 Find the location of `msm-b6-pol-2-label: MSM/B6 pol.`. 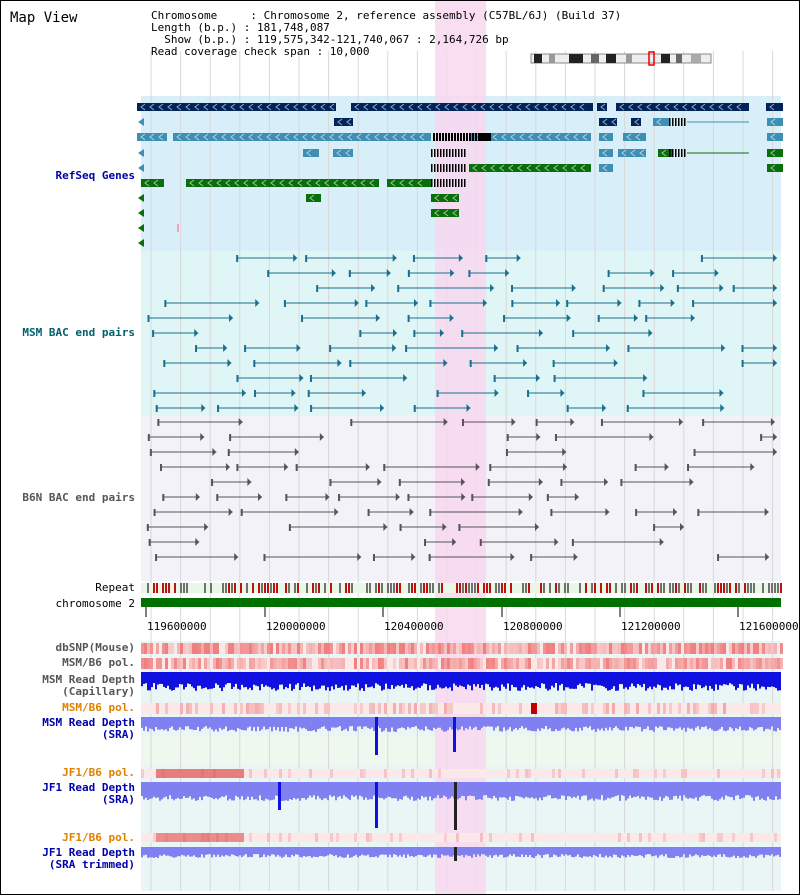

msm-b6-pol-2-label: MSM/B6 pol. is located at coordinates (98, 707).